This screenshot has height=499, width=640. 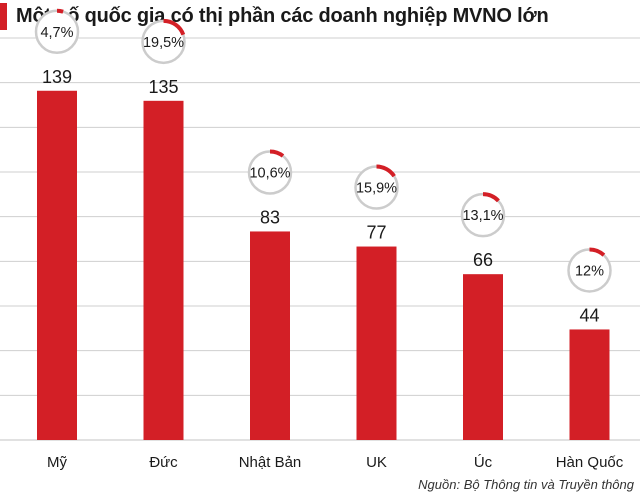 I want to click on title-accent-bar, so click(x=3, y=16).